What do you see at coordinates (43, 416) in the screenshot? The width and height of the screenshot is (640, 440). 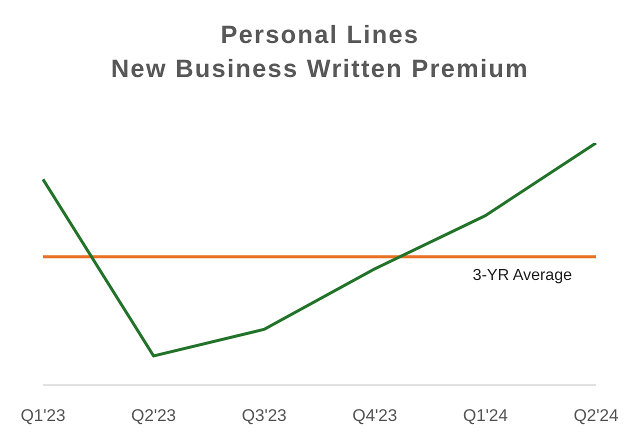 I see `x-tick-label: Q1'23` at bounding box center [43, 416].